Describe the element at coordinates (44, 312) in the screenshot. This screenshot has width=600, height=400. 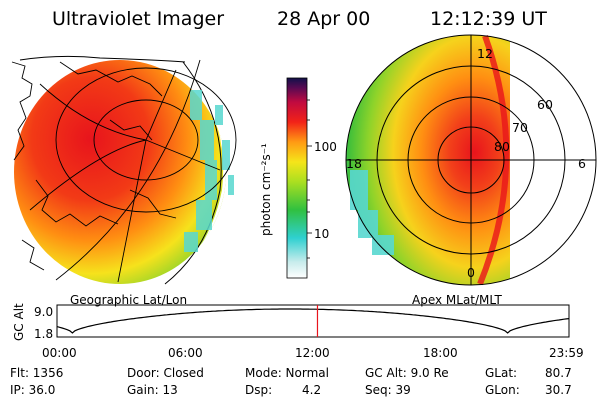
I see `orbit-ytick-top: 9.0` at that location.